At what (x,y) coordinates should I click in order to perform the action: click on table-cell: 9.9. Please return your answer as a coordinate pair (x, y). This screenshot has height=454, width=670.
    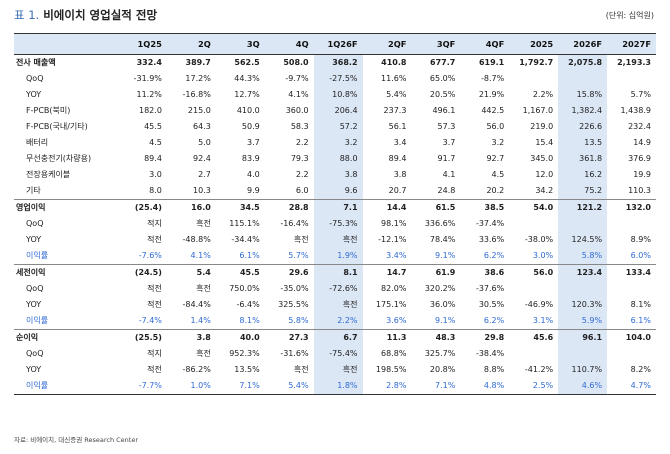
    Looking at the image, I should click on (253, 190).